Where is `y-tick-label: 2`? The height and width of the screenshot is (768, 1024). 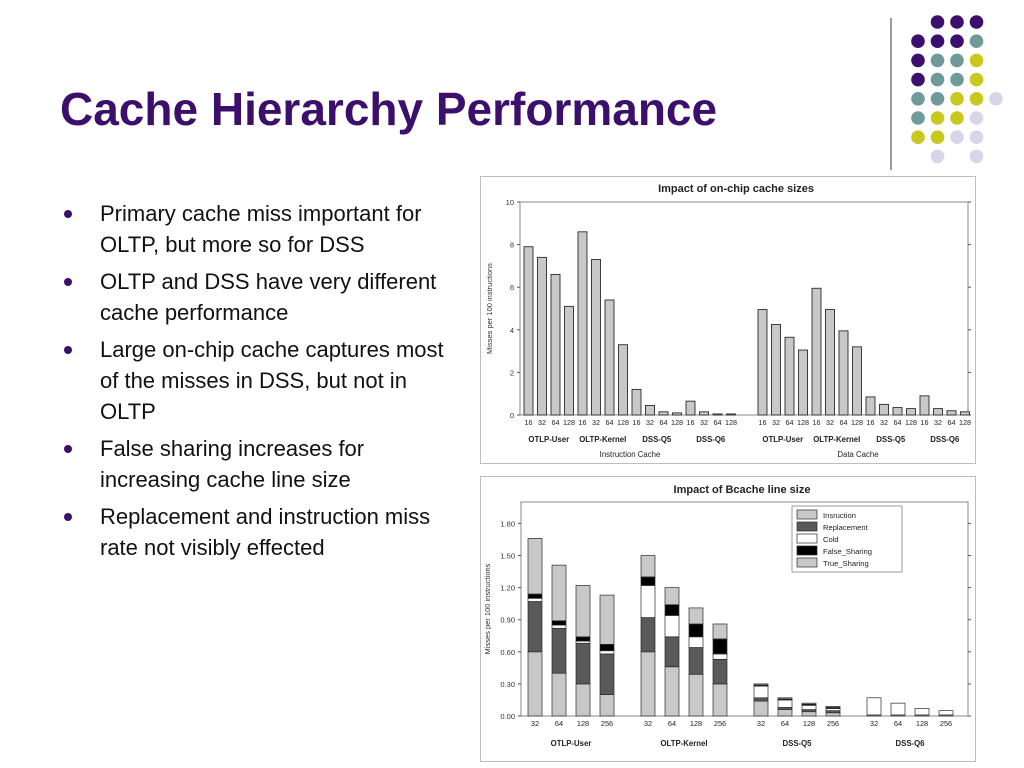
y-tick-label: 2 is located at coordinates (512, 372).